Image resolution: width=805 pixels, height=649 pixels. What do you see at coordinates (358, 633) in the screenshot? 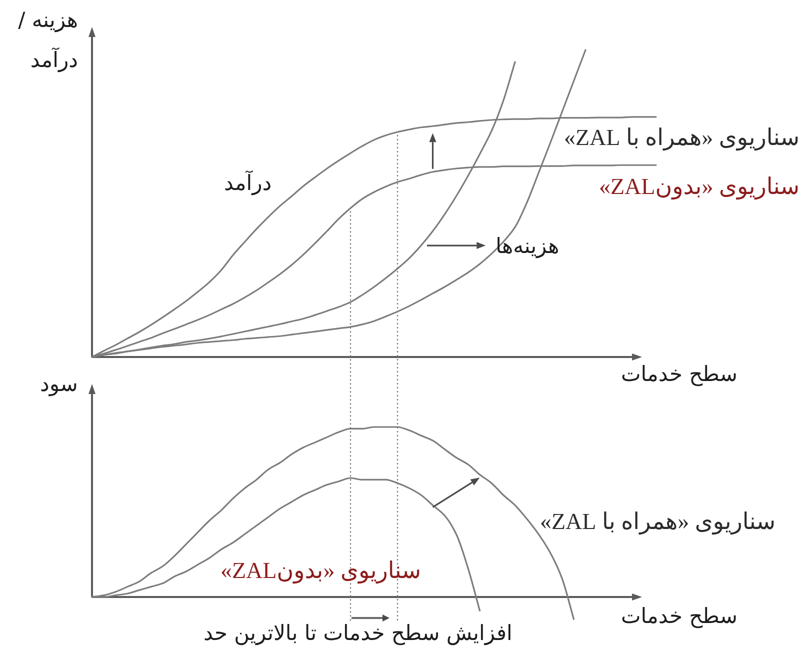
I see `text: افزایش سطح خدمات تا بالاترین حد` at bounding box center [358, 633].